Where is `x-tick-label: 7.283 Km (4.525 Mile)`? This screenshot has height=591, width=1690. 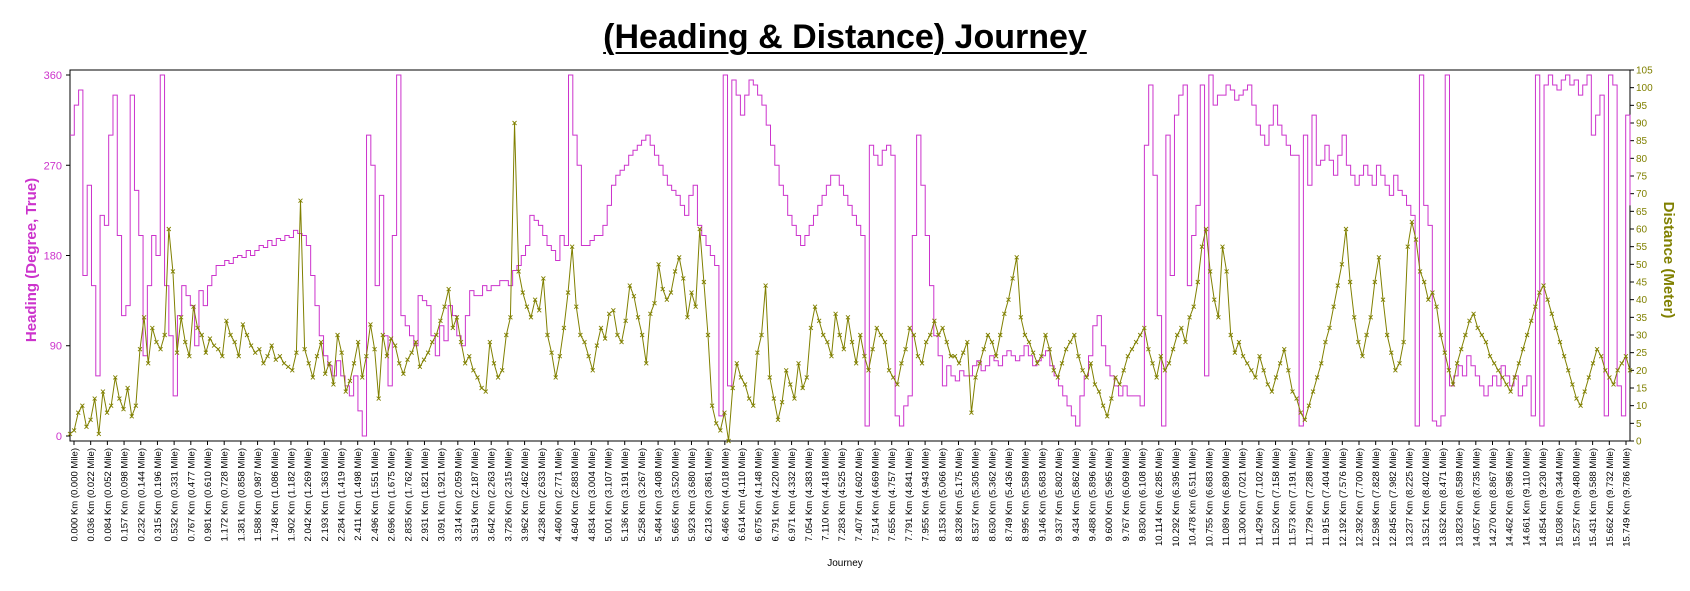 x-tick-label: 7.283 Km (4.525 Mile) is located at coordinates (842, 494).